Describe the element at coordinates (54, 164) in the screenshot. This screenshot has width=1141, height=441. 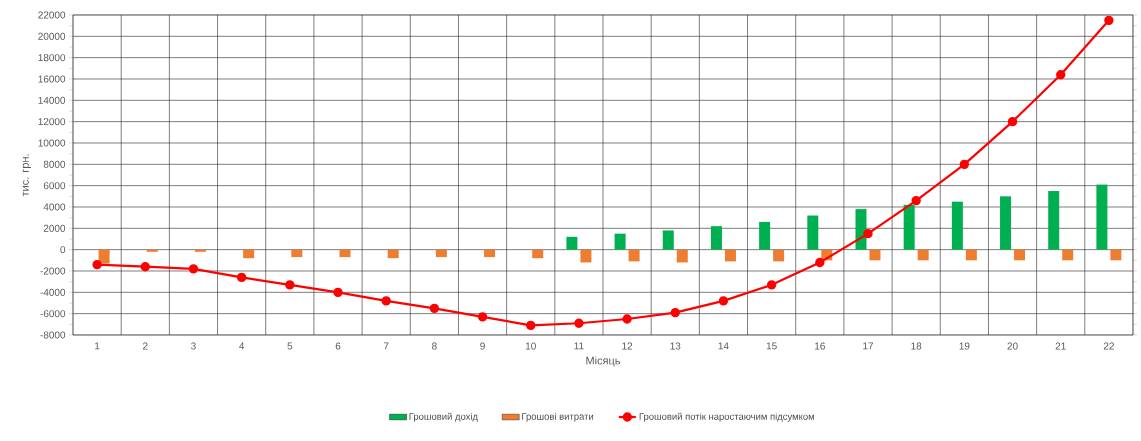
I see `y-tick-label: 8000` at that location.